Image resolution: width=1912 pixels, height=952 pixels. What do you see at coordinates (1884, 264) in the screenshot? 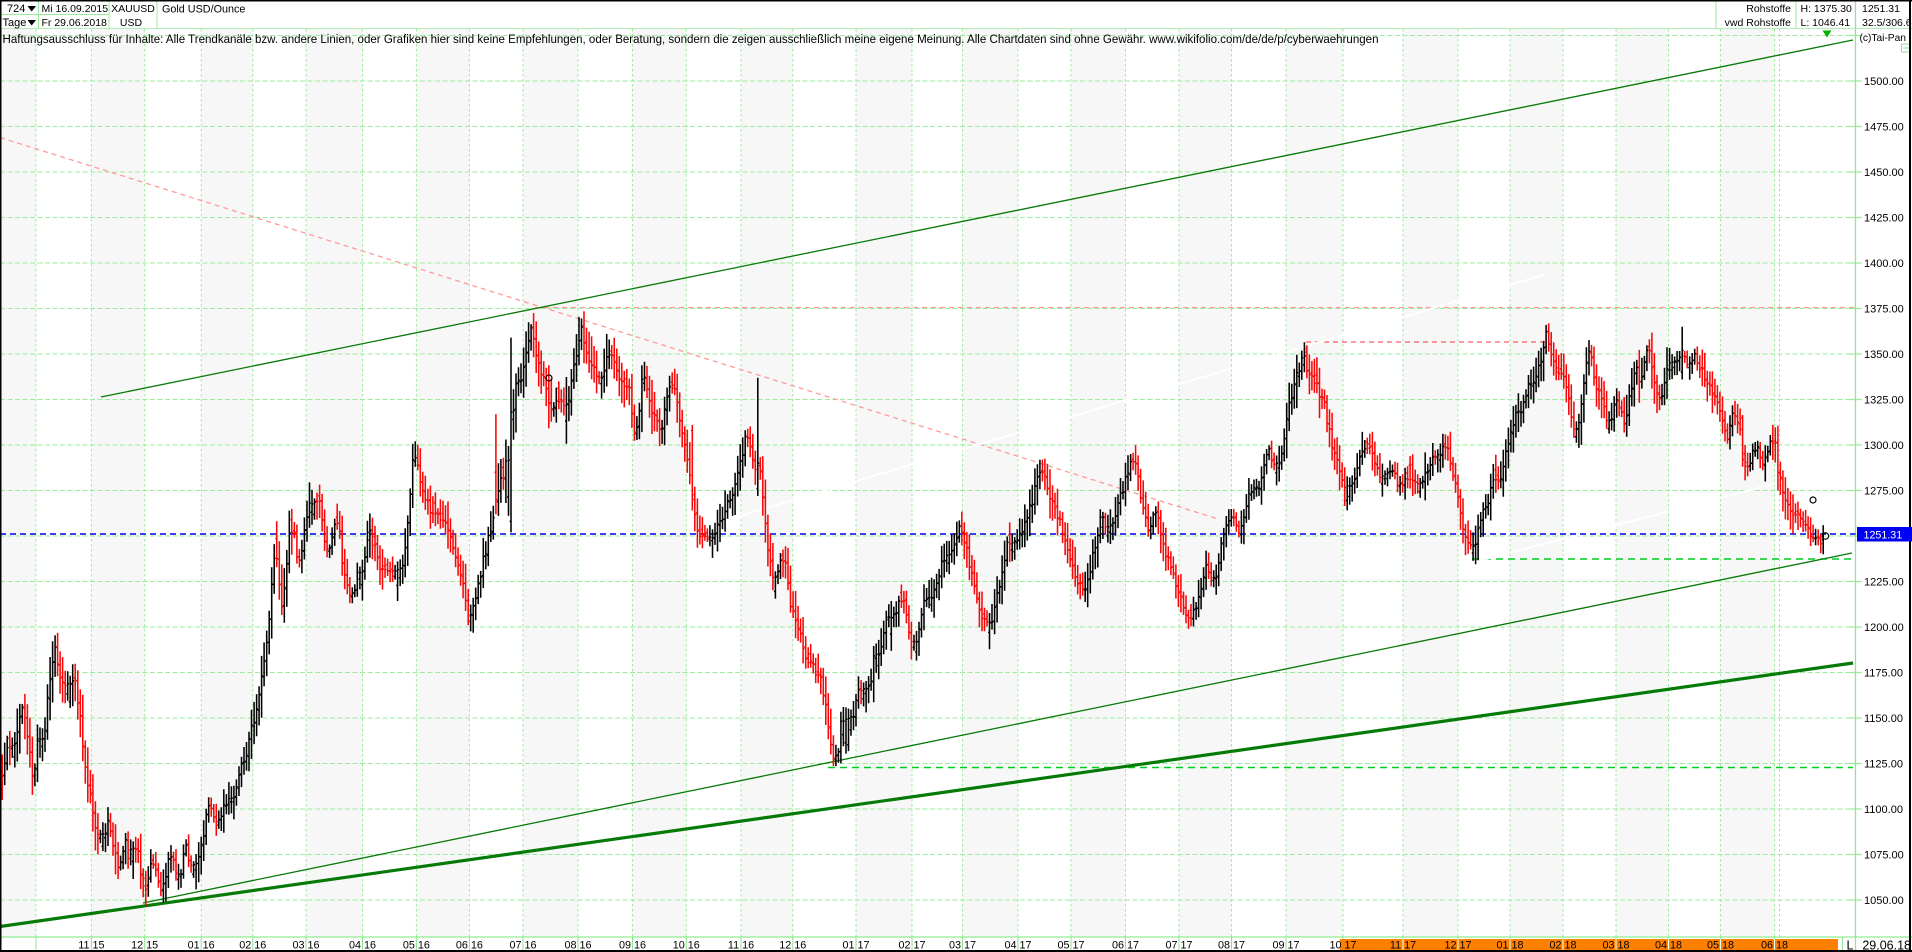
I see `svg-text: 1400.00` at bounding box center [1884, 264].